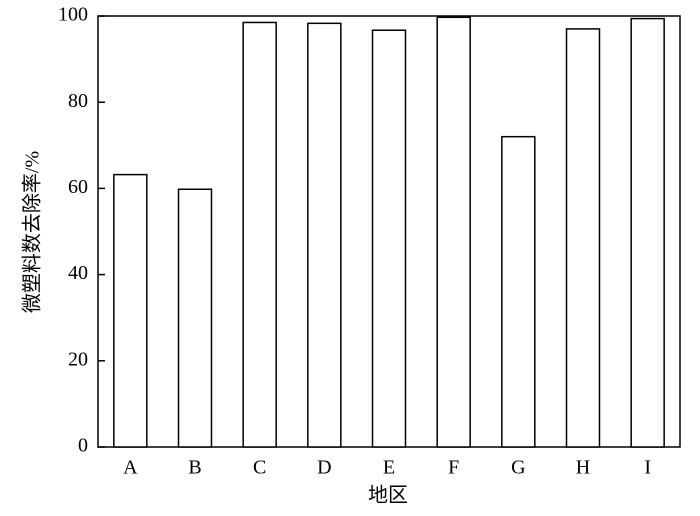 This screenshot has width=700, height=516. What do you see at coordinates (583, 468) in the screenshot?
I see `x-tick-label: H` at bounding box center [583, 468].